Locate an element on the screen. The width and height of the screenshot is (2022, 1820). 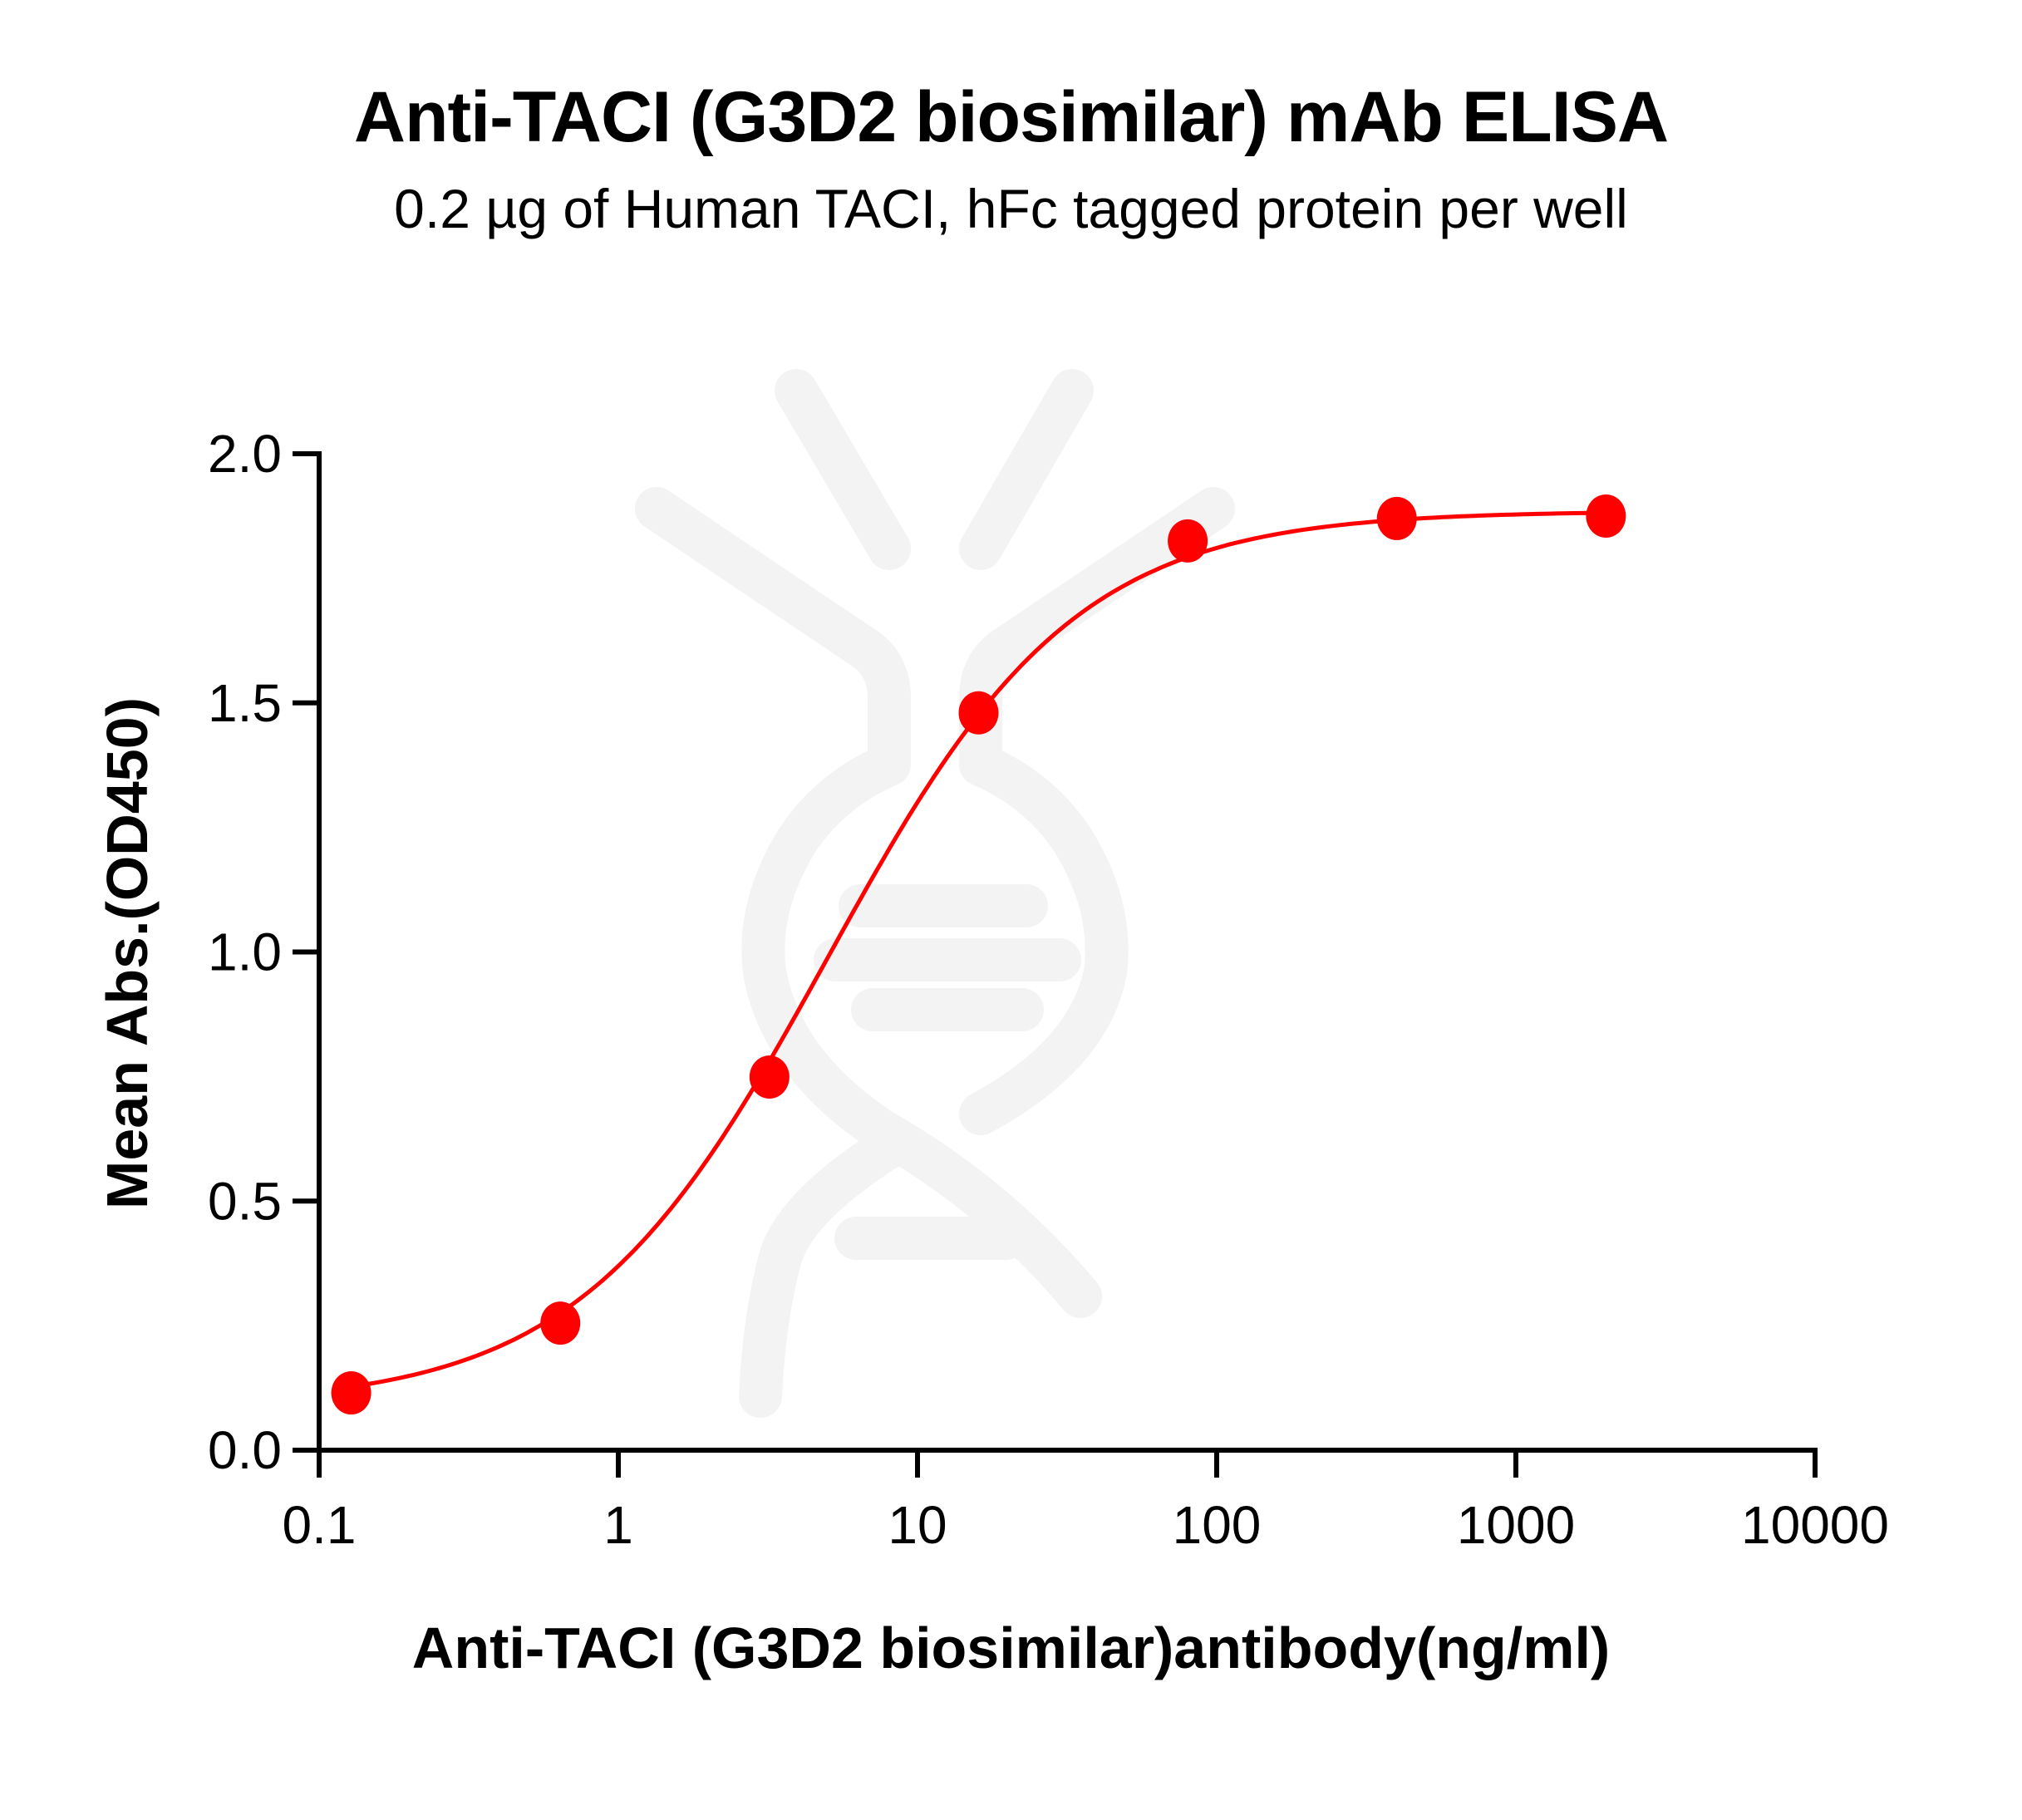
y-tick-label: 0.0 is located at coordinates (245, 1450).